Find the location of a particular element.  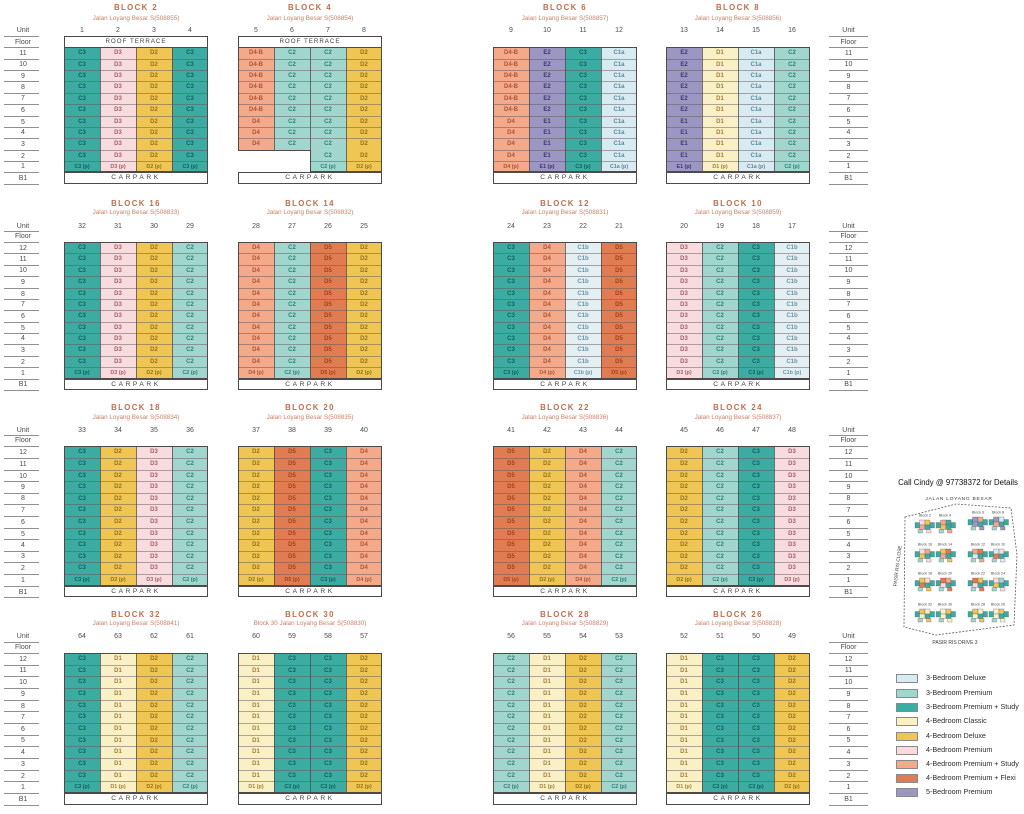

svg-text: Block 6 is located at coordinates (978, 513).